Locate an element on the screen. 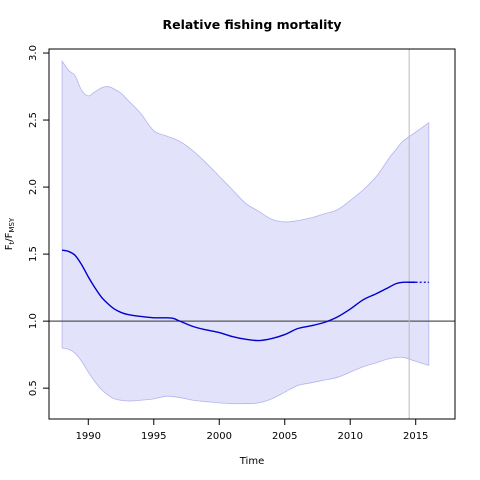  x-tick-label: 2005 is located at coordinates (284, 436).